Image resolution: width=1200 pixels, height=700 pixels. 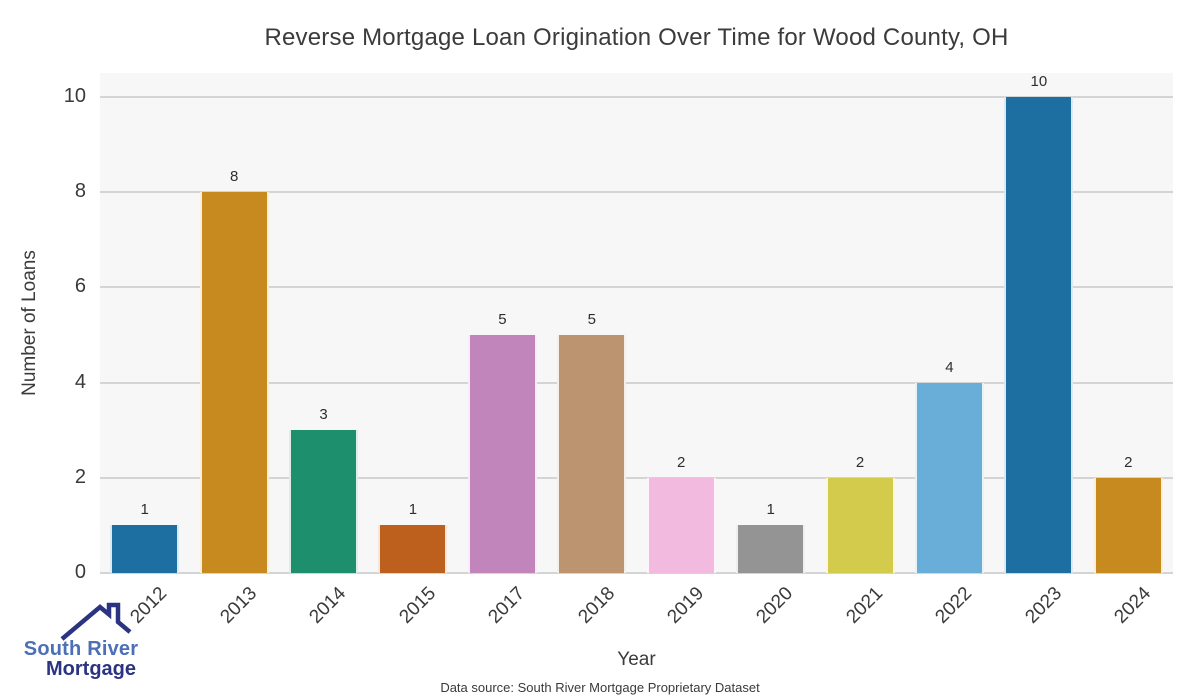 What do you see at coordinates (413, 510) in the screenshot?
I see `bar-value-label-2015: 1` at bounding box center [413, 510].